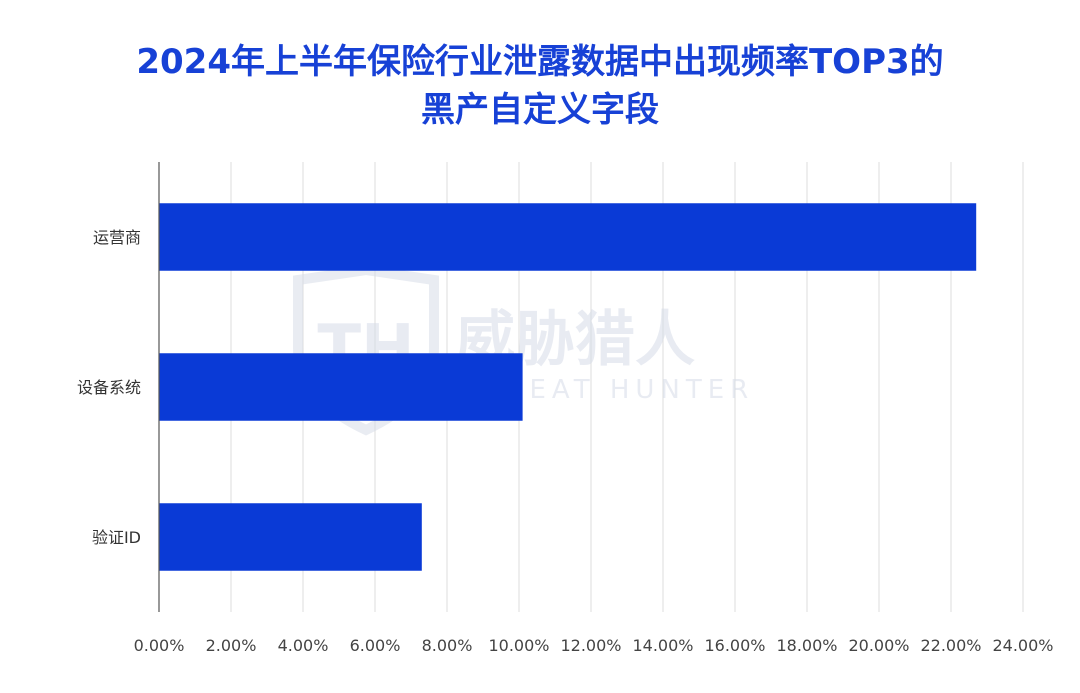 The height and width of the screenshot is (693, 1080). I want to click on x-tick-label: 18.00%, so click(806, 645).